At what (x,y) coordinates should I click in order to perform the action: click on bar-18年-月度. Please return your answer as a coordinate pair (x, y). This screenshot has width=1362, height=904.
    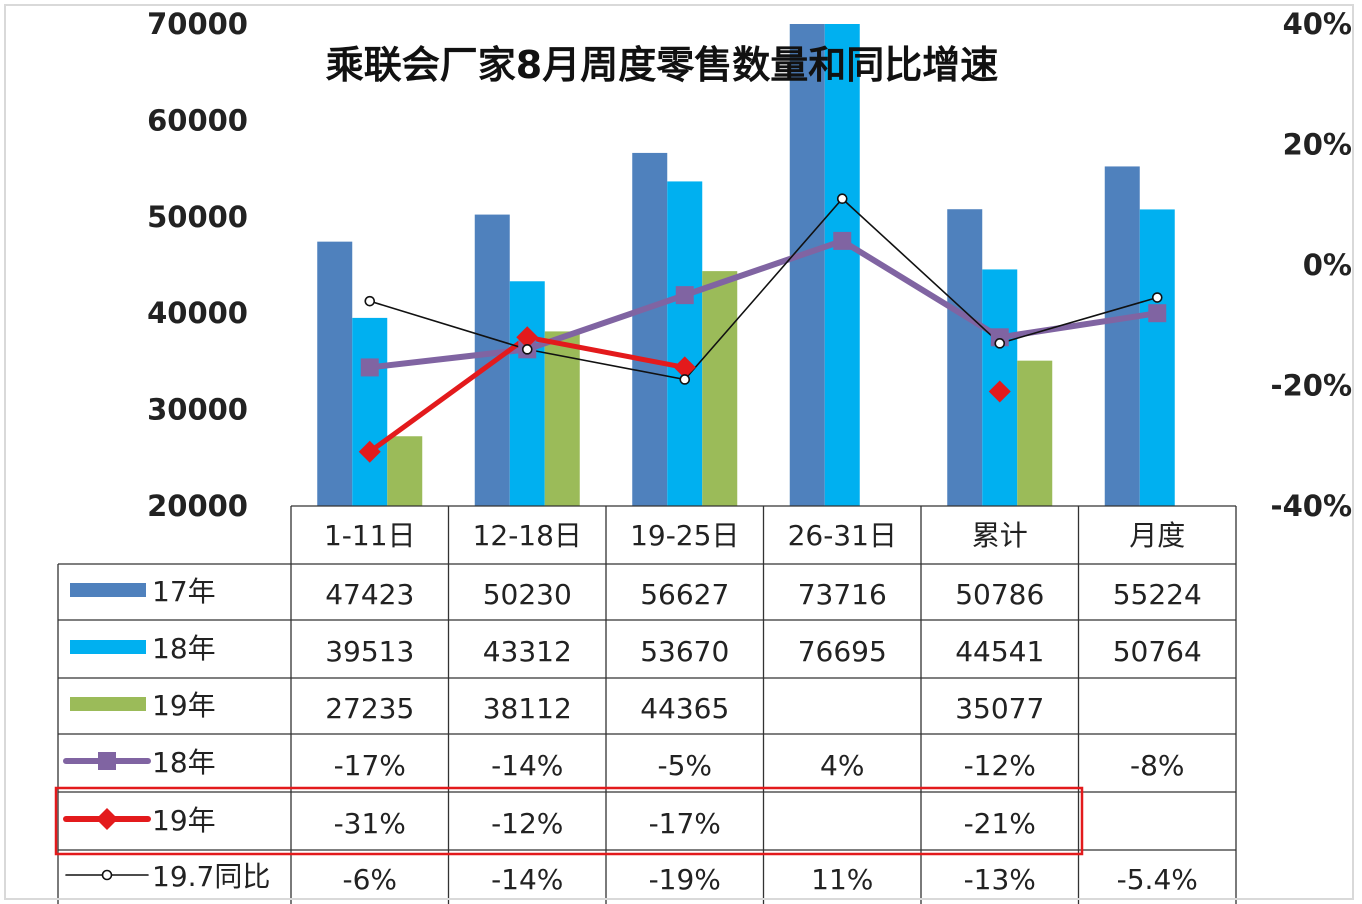
    Looking at the image, I should click on (1157, 357).